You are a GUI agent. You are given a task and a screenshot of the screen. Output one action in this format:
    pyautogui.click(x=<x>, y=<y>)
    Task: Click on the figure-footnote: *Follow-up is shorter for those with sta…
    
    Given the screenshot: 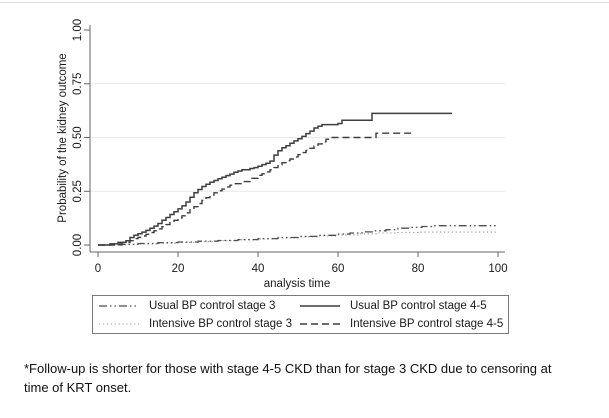 What is the action you would take?
    pyautogui.click(x=311, y=379)
    